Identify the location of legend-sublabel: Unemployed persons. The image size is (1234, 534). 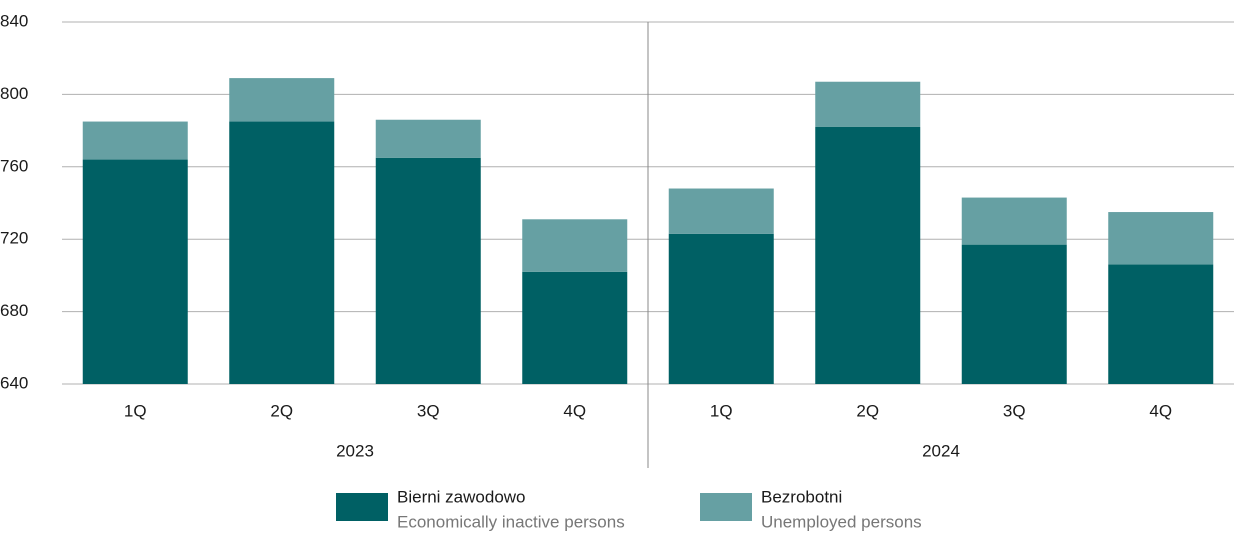
(841, 521).